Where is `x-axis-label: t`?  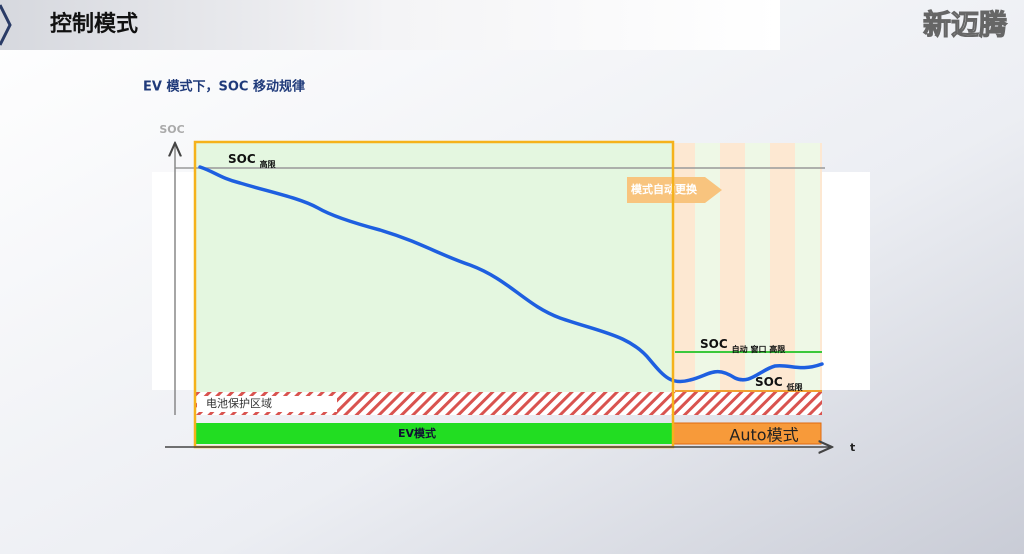
x-axis-label: t is located at coordinates (852, 447).